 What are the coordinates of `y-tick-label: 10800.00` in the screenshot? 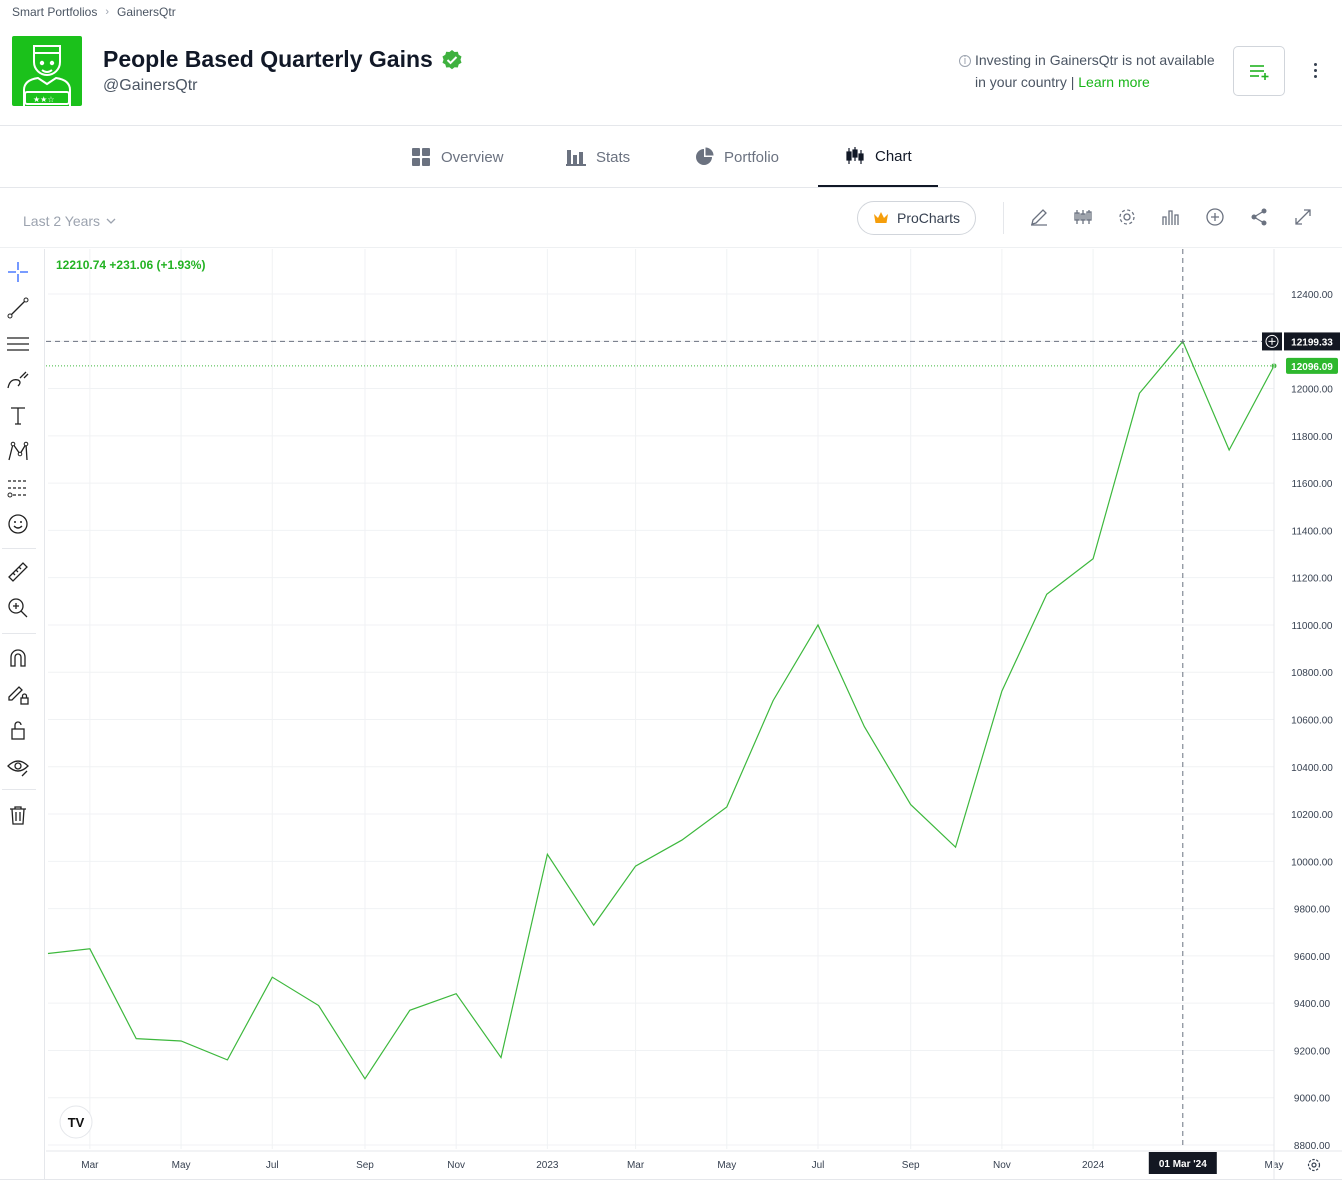 It's located at (1312, 673).